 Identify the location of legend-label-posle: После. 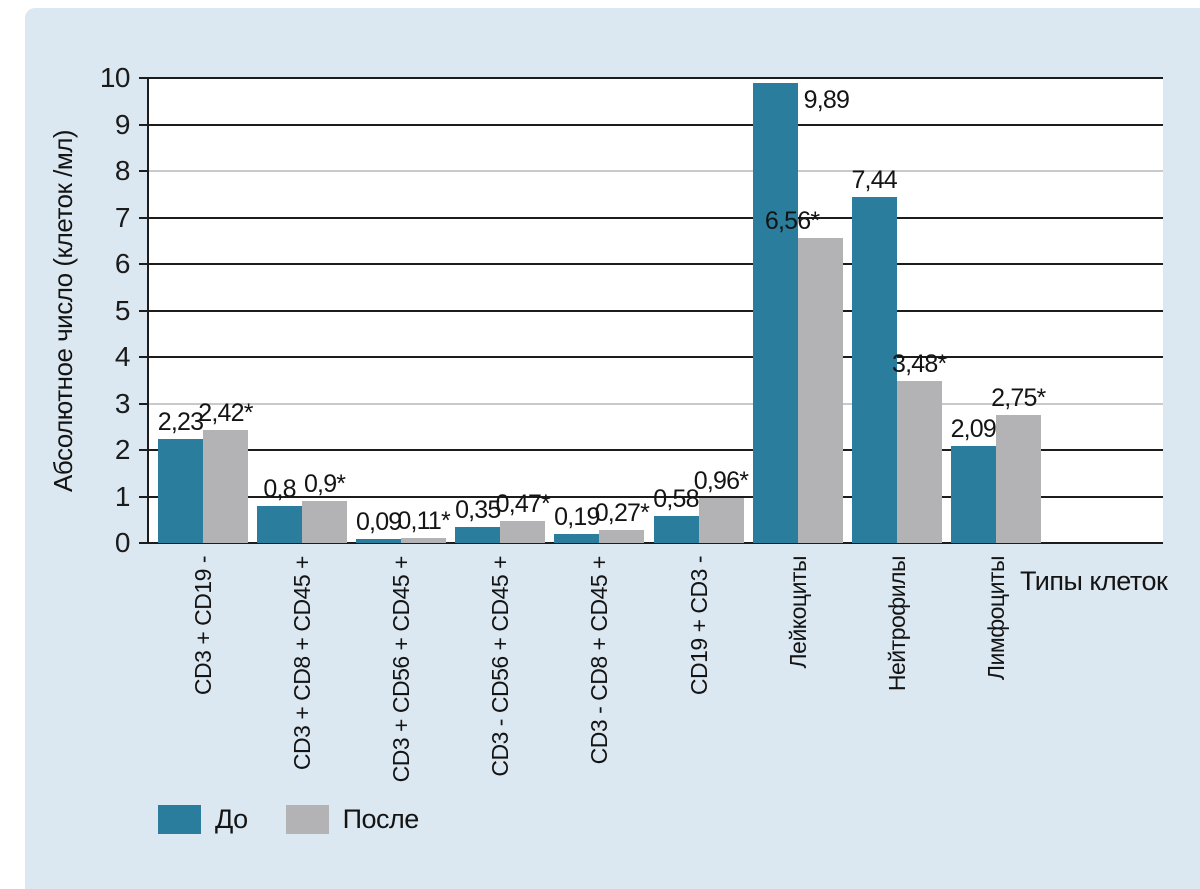
(381, 819).